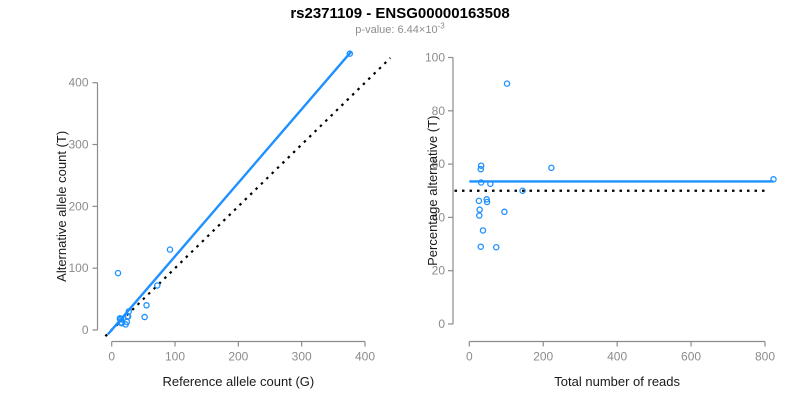 This screenshot has width=800, height=400. What do you see at coordinates (439, 271) in the screenshot?
I see `y-tick-label: 20` at bounding box center [439, 271].